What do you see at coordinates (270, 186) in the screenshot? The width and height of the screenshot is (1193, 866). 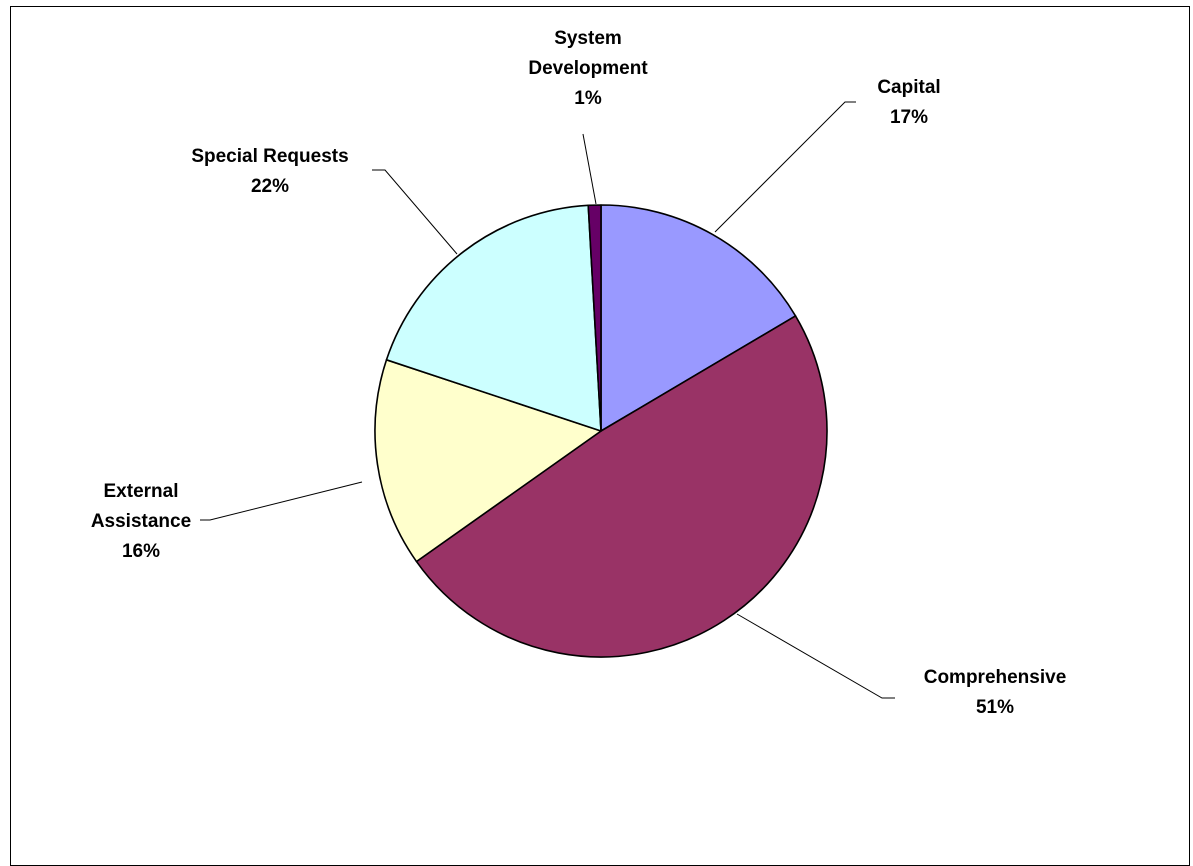 I see `slice-percent: 22%` at bounding box center [270, 186].